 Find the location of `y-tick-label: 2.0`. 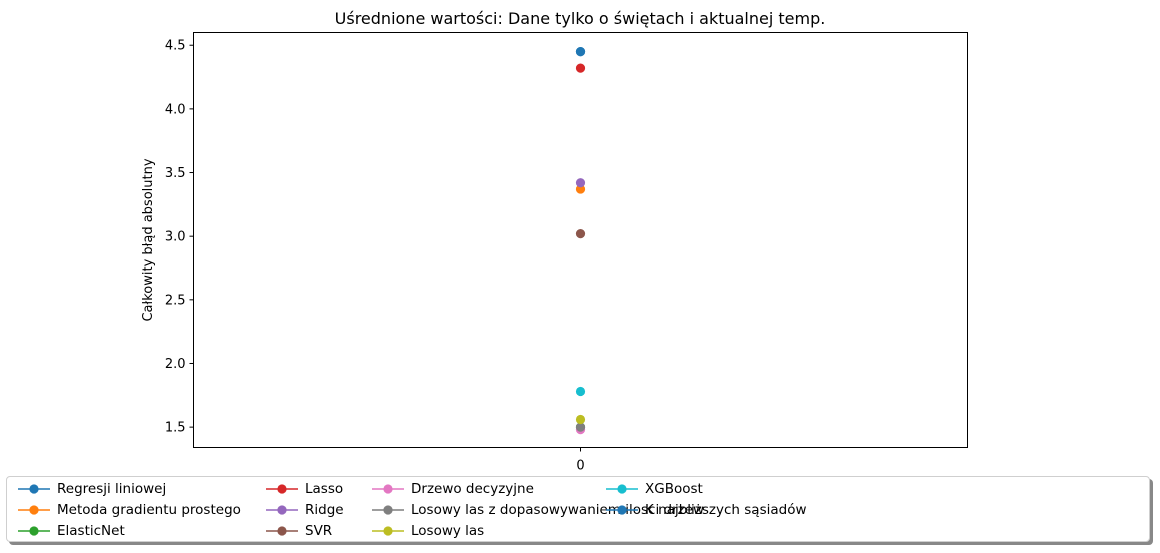

y-tick-label: 2.0 is located at coordinates (175, 364).